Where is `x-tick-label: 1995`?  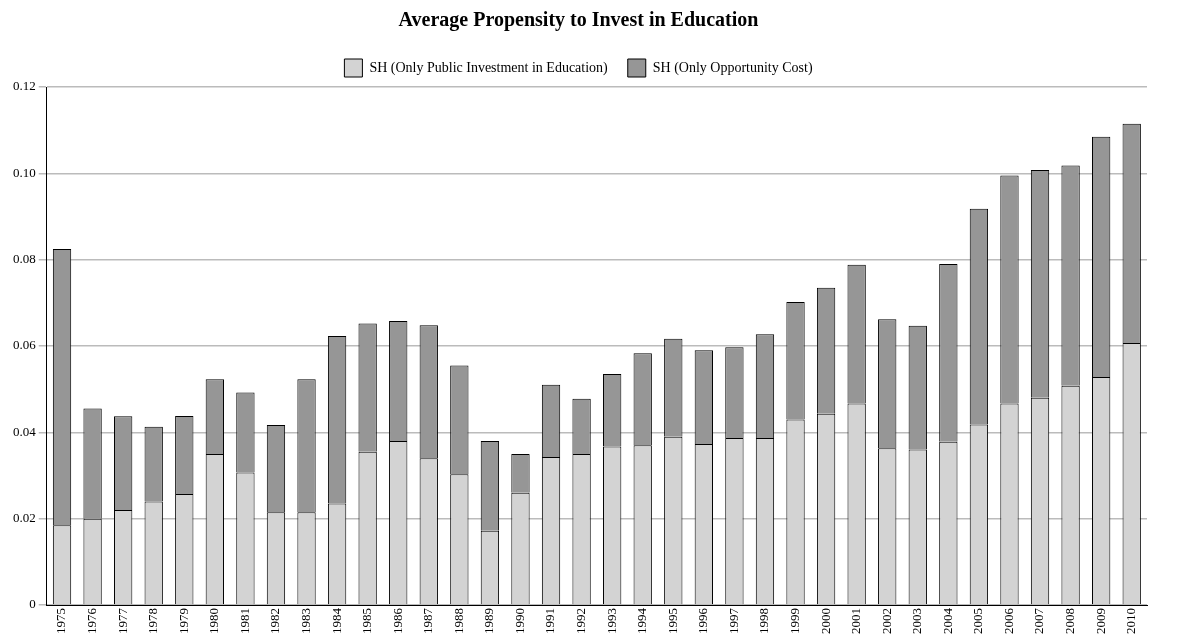 x-tick-label: 1995 is located at coordinates (672, 621).